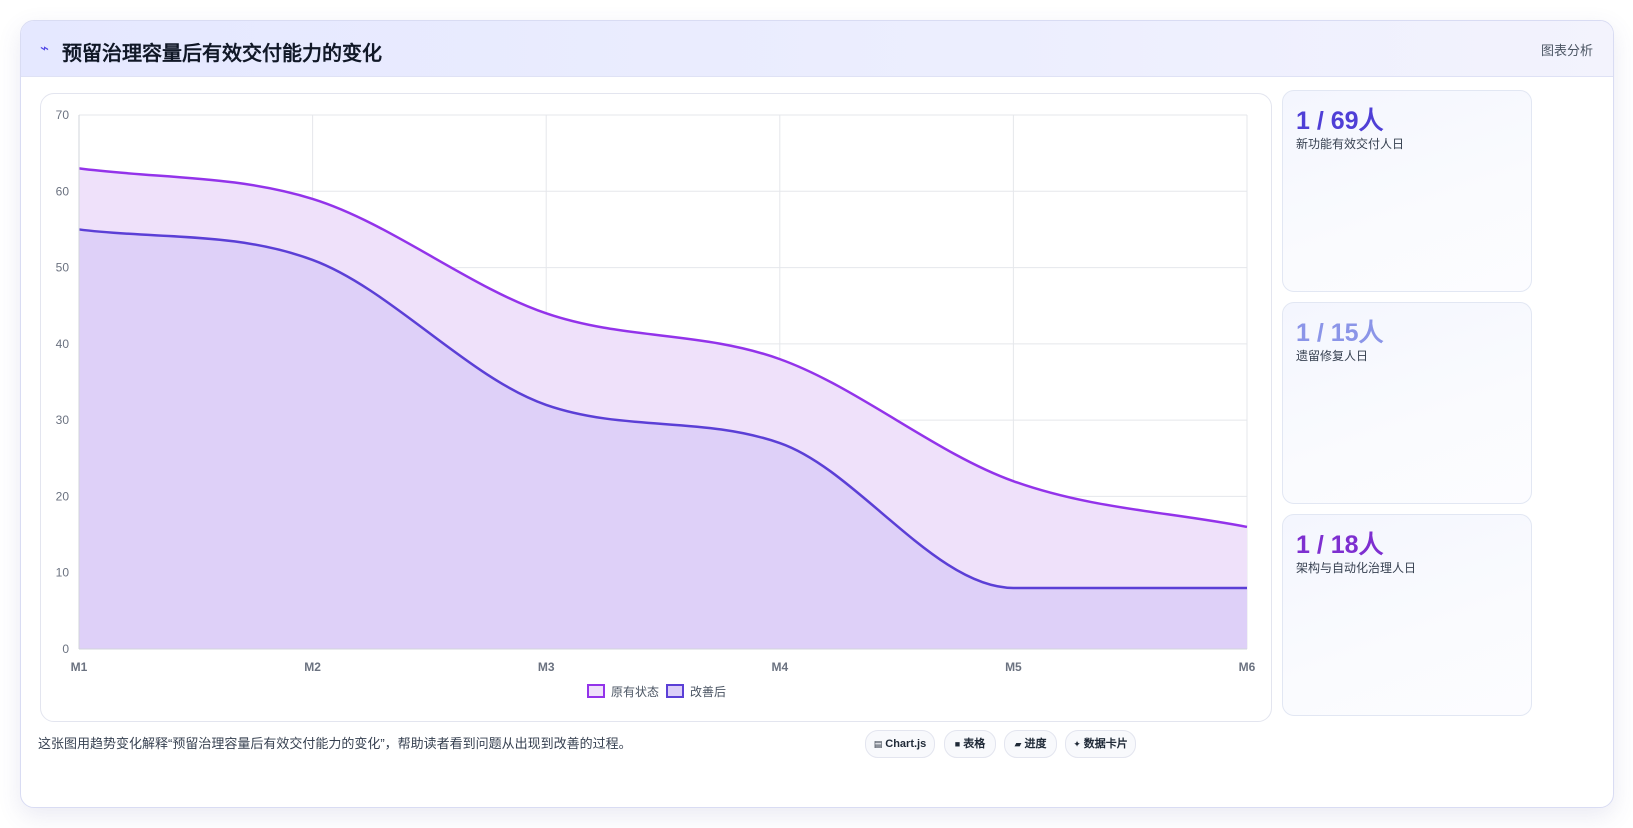 The image size is (1633, 828). What do you see at coordinates (1035, 744) in the screenshot?
I see `chip-label: 进度` at bounding box center [1035, 744].